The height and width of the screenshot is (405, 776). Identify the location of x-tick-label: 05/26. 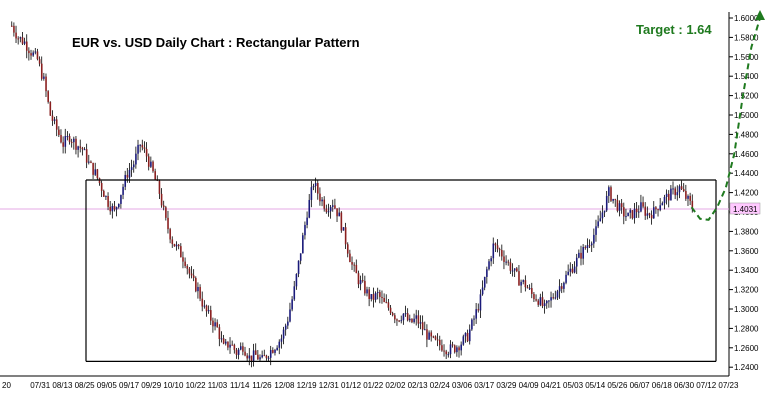
(617, 385).